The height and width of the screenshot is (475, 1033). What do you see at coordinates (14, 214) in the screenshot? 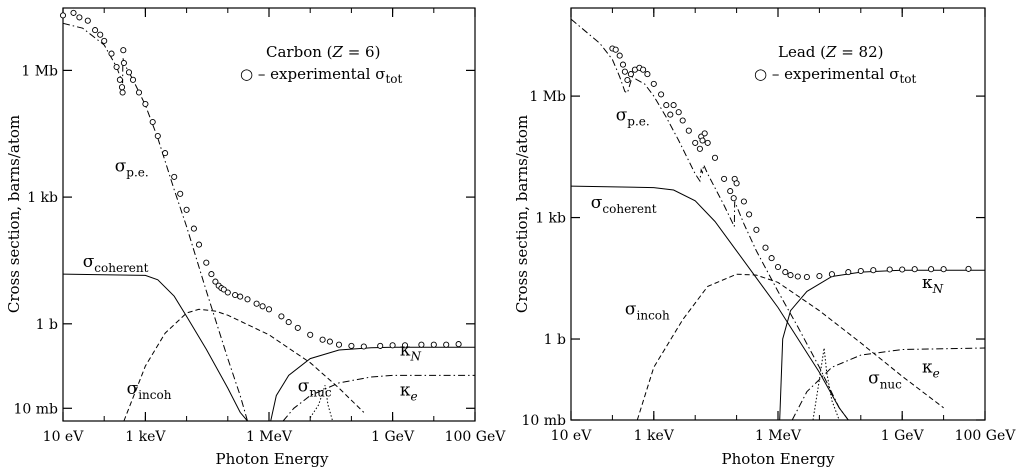
I see `carbon-y-axis-title: Cross section, barns/atom` at bounding box center [14, 214].